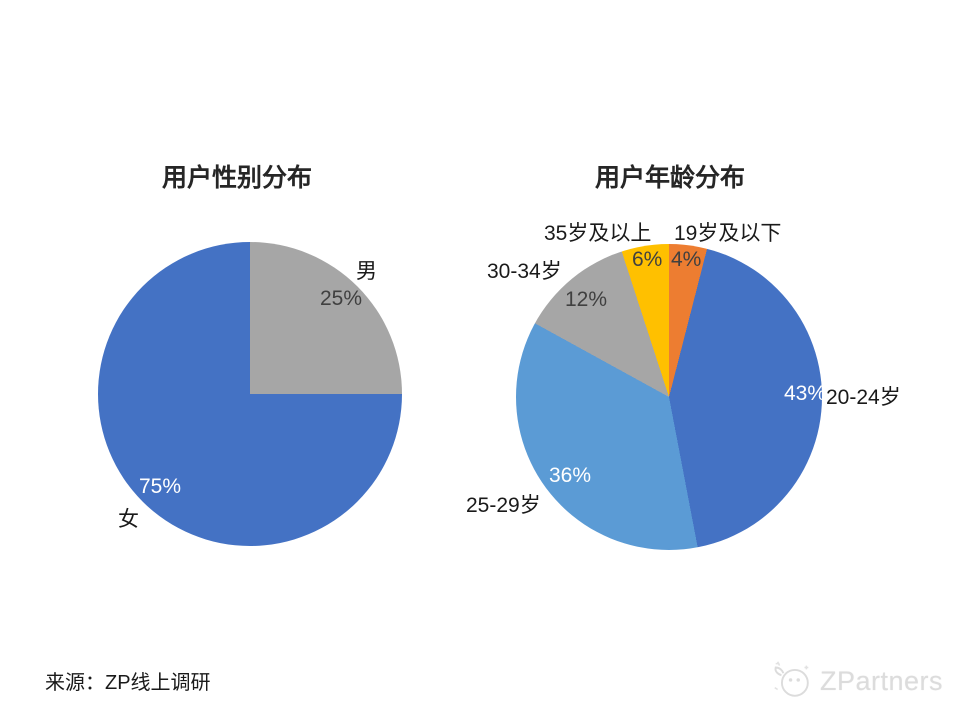  I want to click on age-value-25-29: 36%, so click(570, 475).